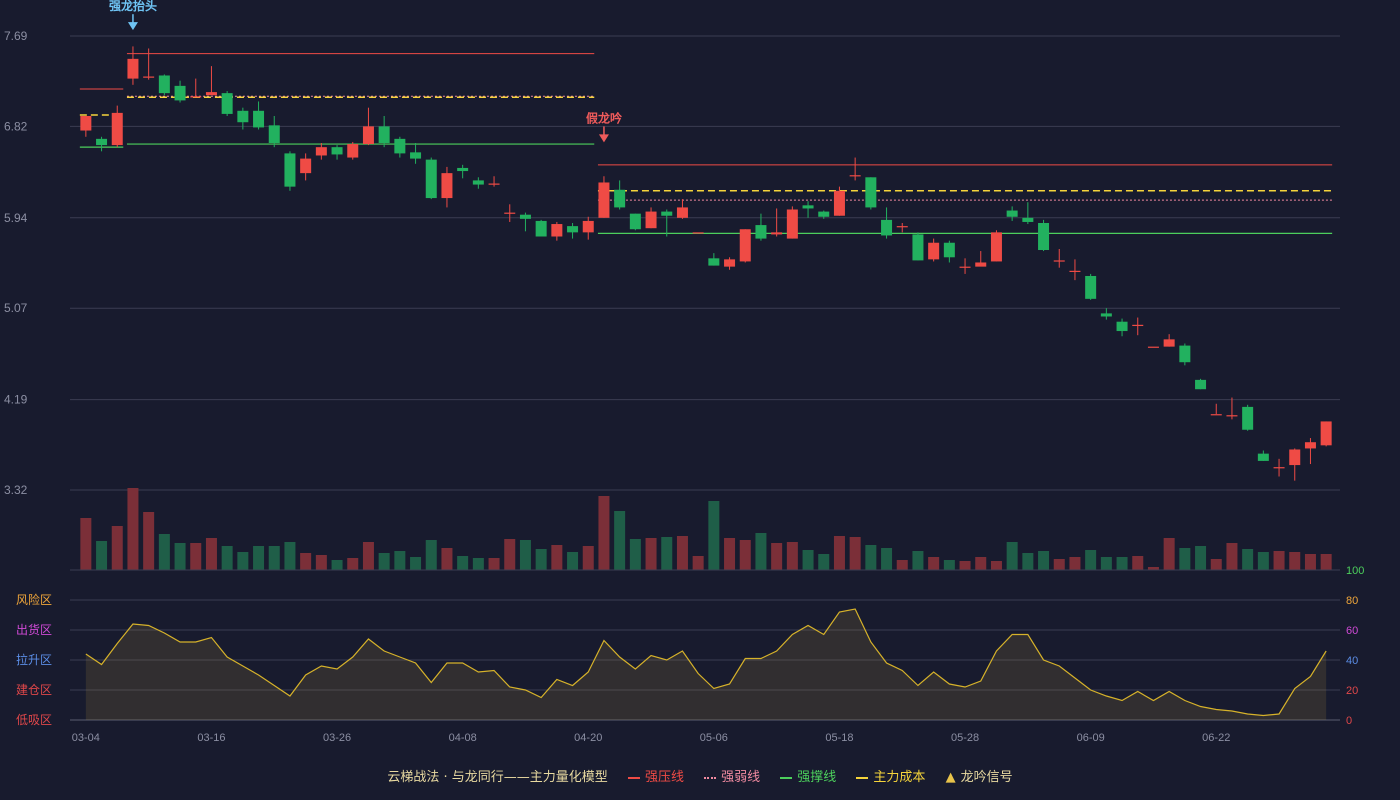 The height and width of the screenshot is (800, 1400). What do you see at coordinates (1355, 646) in the screenshot?
I see `oscillator-axis: 100 80 60 40 20 0` at bounding box center [1355, 646].